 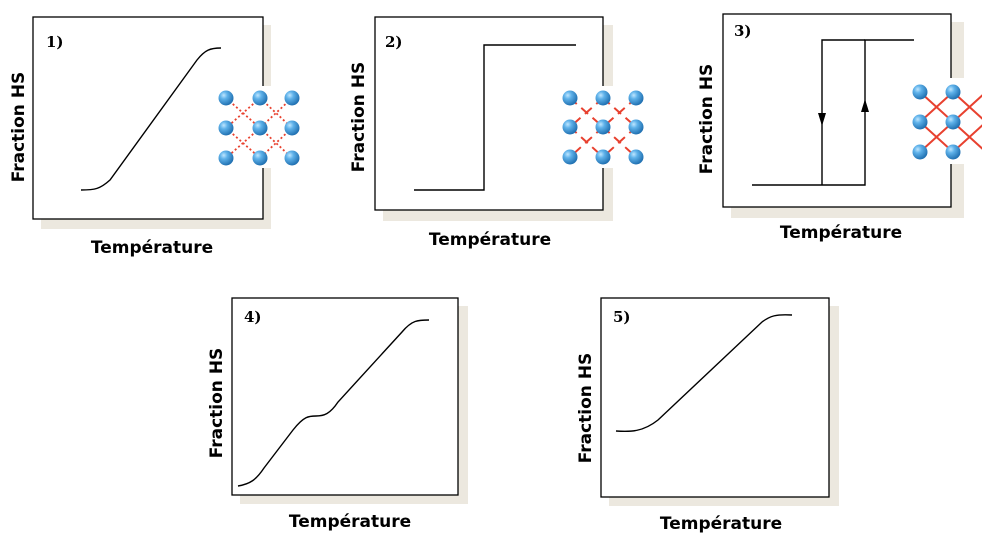 What do you see at coordinates (490, 240) in the screenshot?
I see `panel-2-xlabel: Température` at bounding box center [490, 240].